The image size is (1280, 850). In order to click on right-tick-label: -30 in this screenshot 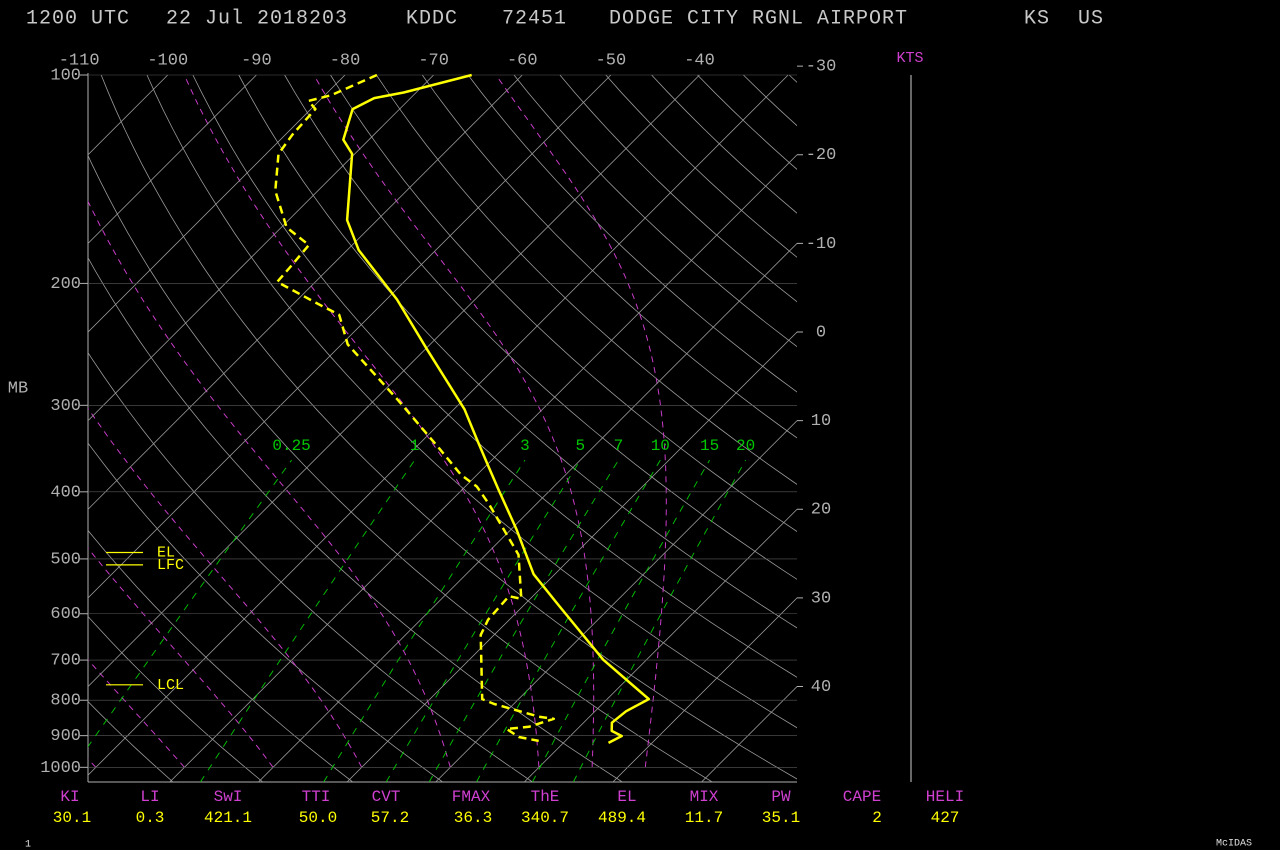, I will do `click(821, 67)`.